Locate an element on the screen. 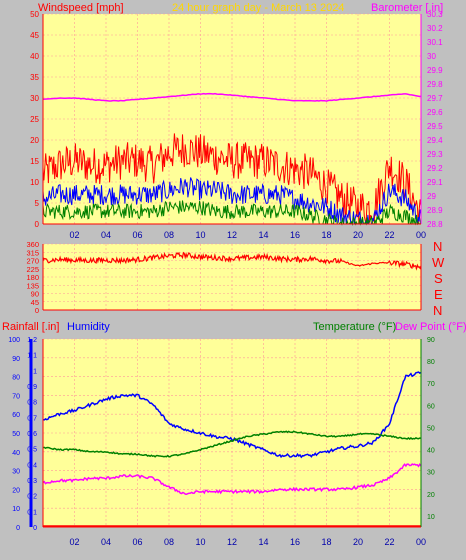 The width and height of the screenshot is (466, 560). compass-n-top: N is located at coordinates (437, 246).